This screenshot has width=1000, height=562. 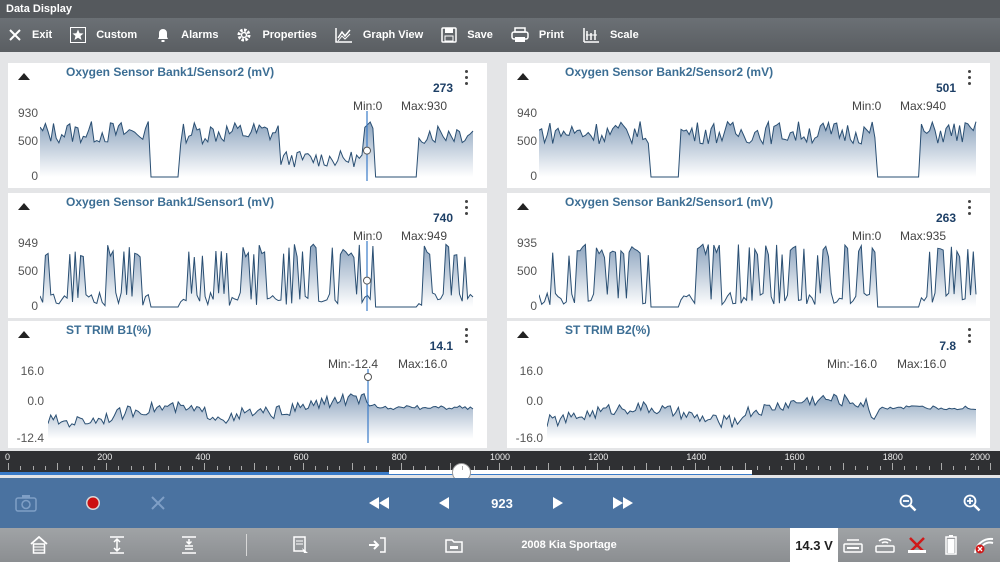 What do you see at coordinates (923, 236) in the screenshot?
I see `max-value: Max:935` at bounding box center [923, 236].